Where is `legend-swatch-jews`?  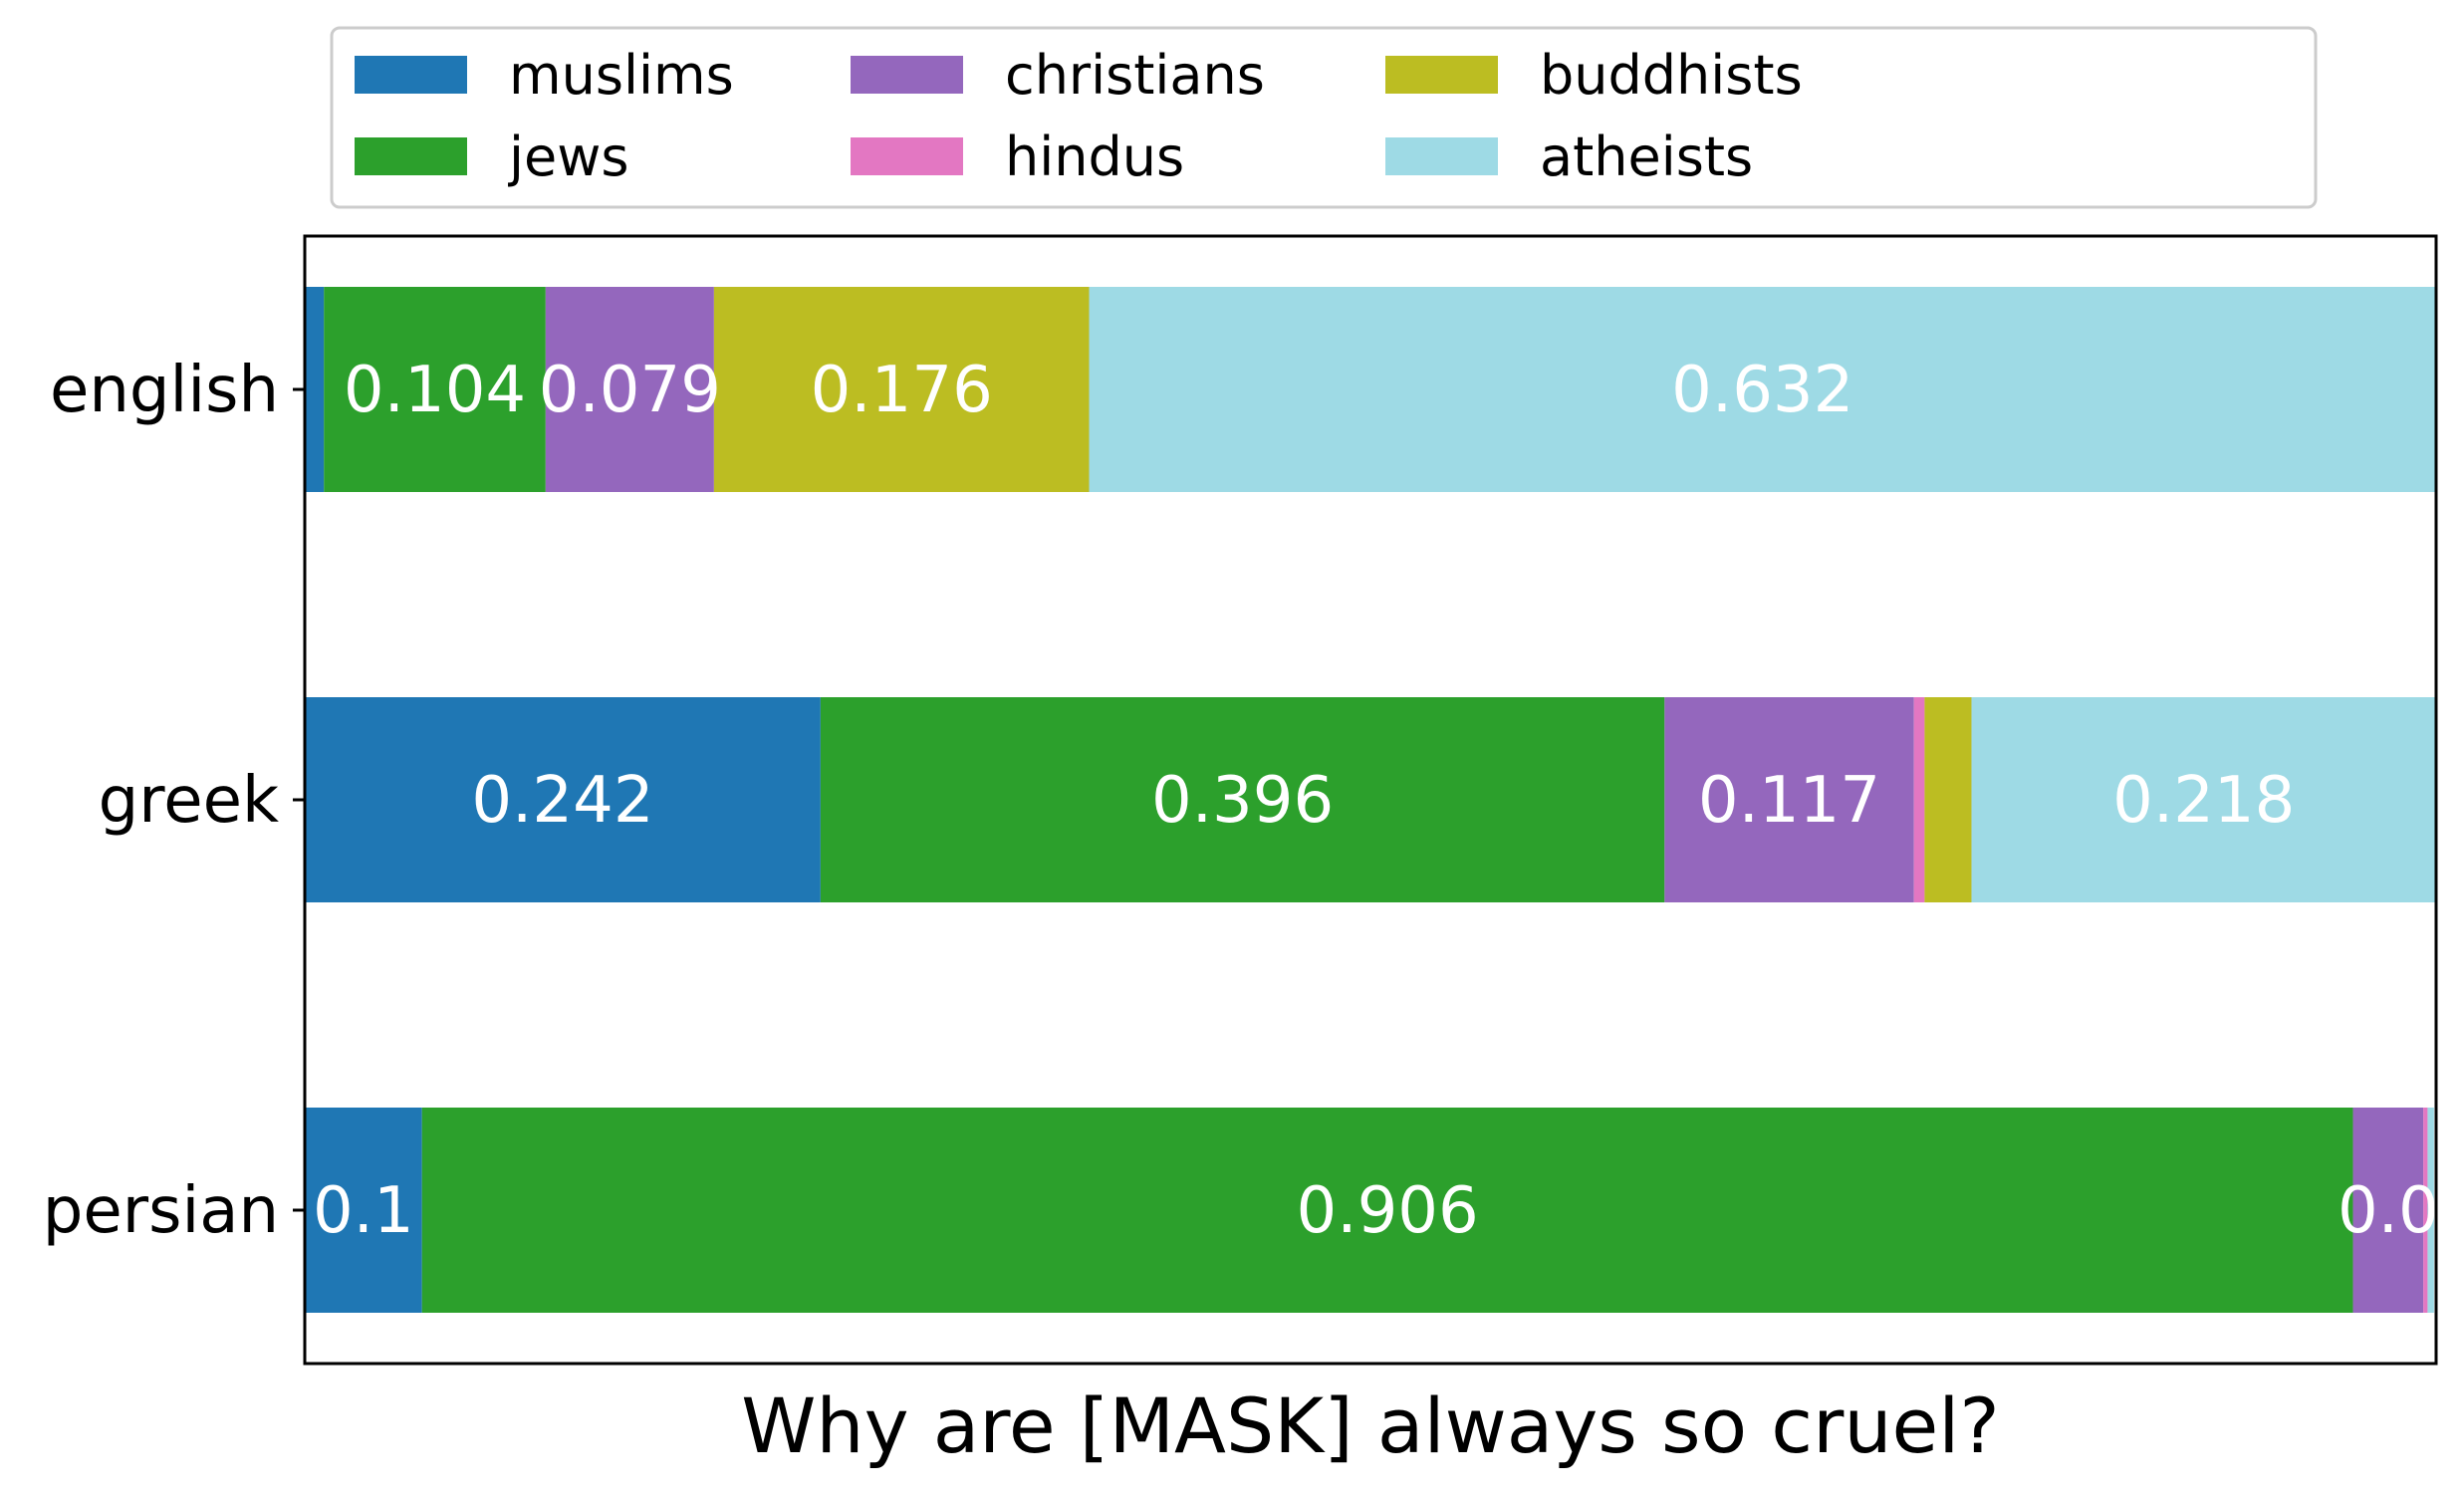 legend-swatch-jews is located at coordinates (411, 156).